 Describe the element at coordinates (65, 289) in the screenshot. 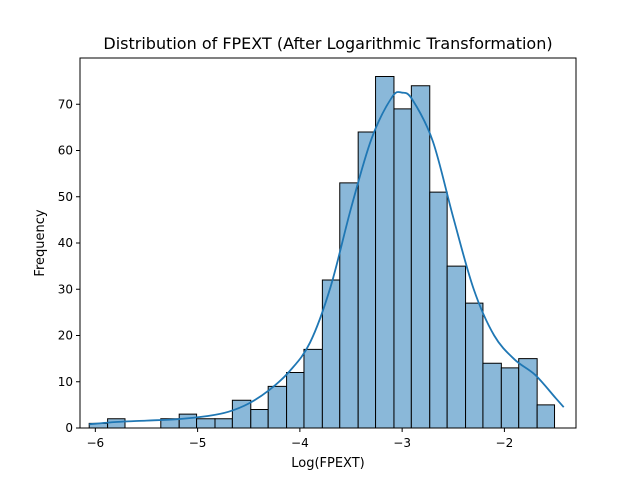

I see `y-tick-label: 30` at that location.